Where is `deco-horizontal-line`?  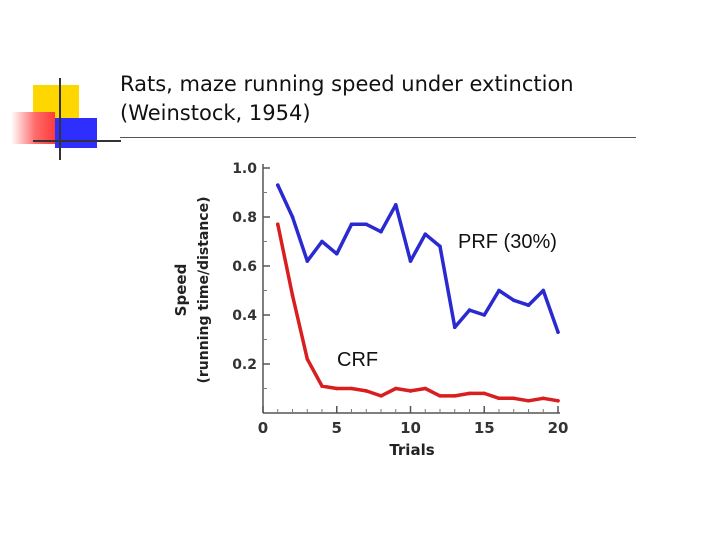 deco-horizontal-line is located at coordinates (77, 141).